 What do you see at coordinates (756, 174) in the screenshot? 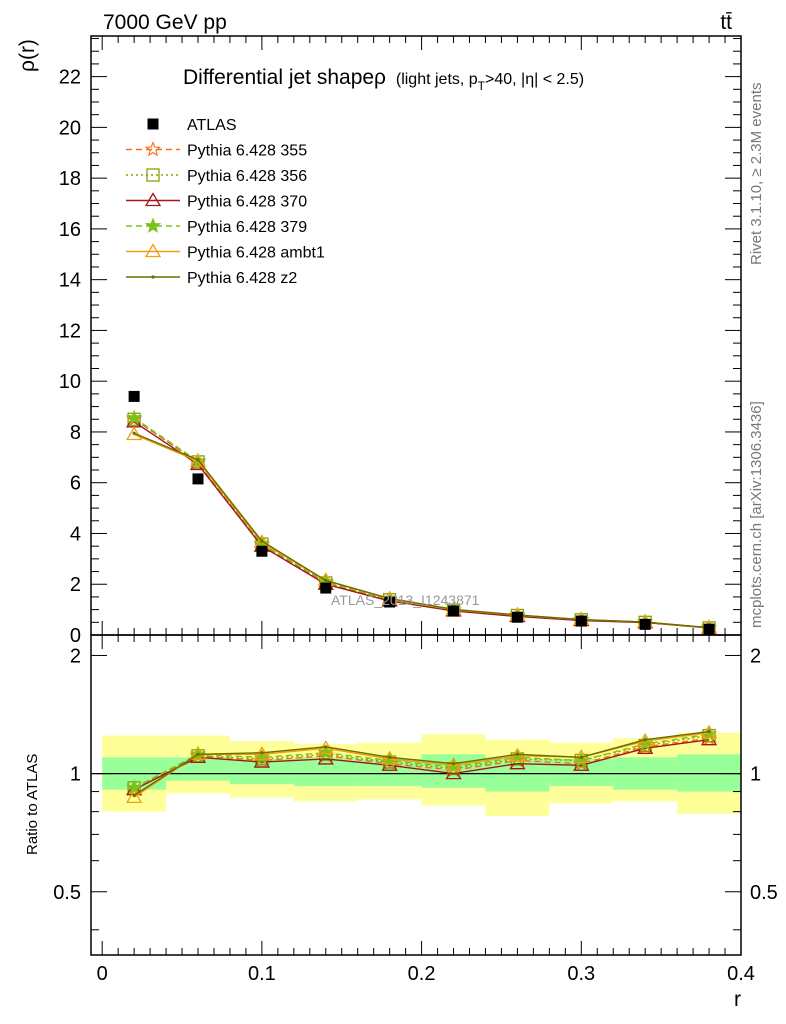
I see `rivet-label: Rivet 3.1.10, ≥ 2.3M events` at bounding box center [756, 174].